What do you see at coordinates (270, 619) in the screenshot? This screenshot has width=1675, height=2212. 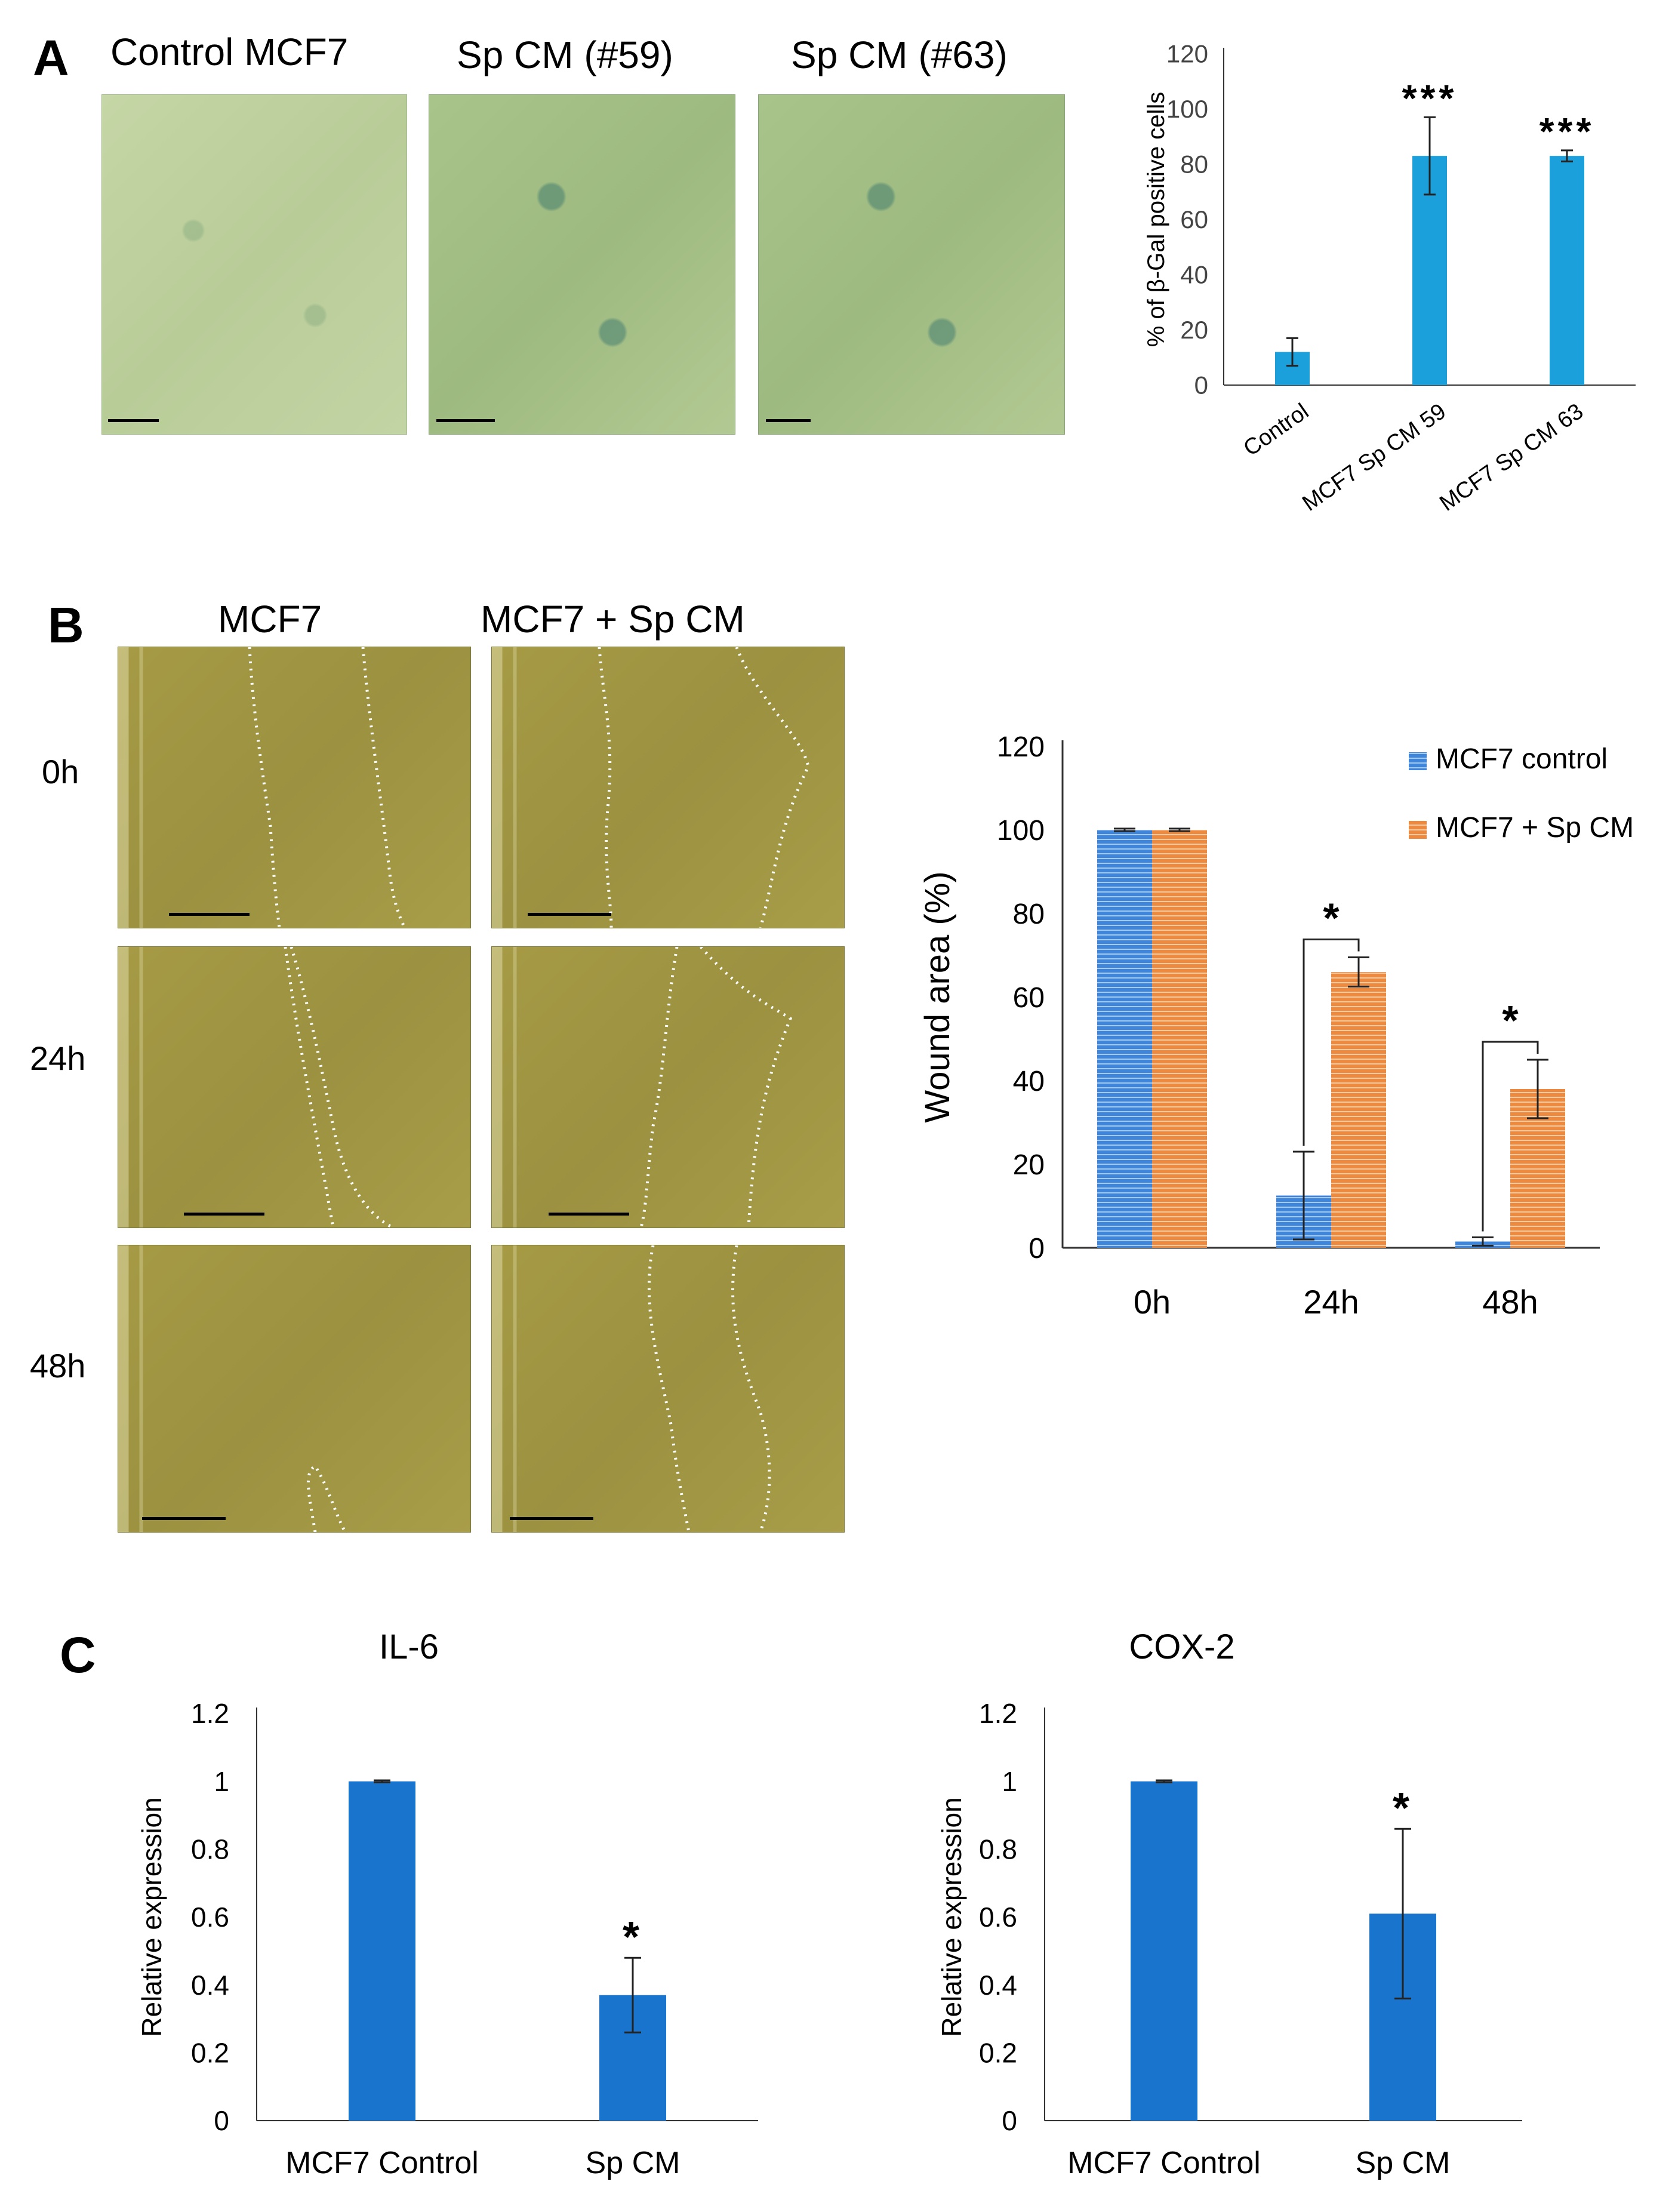 I see `column-label-mcf7: MCF7` at bounding box center [270, 619].